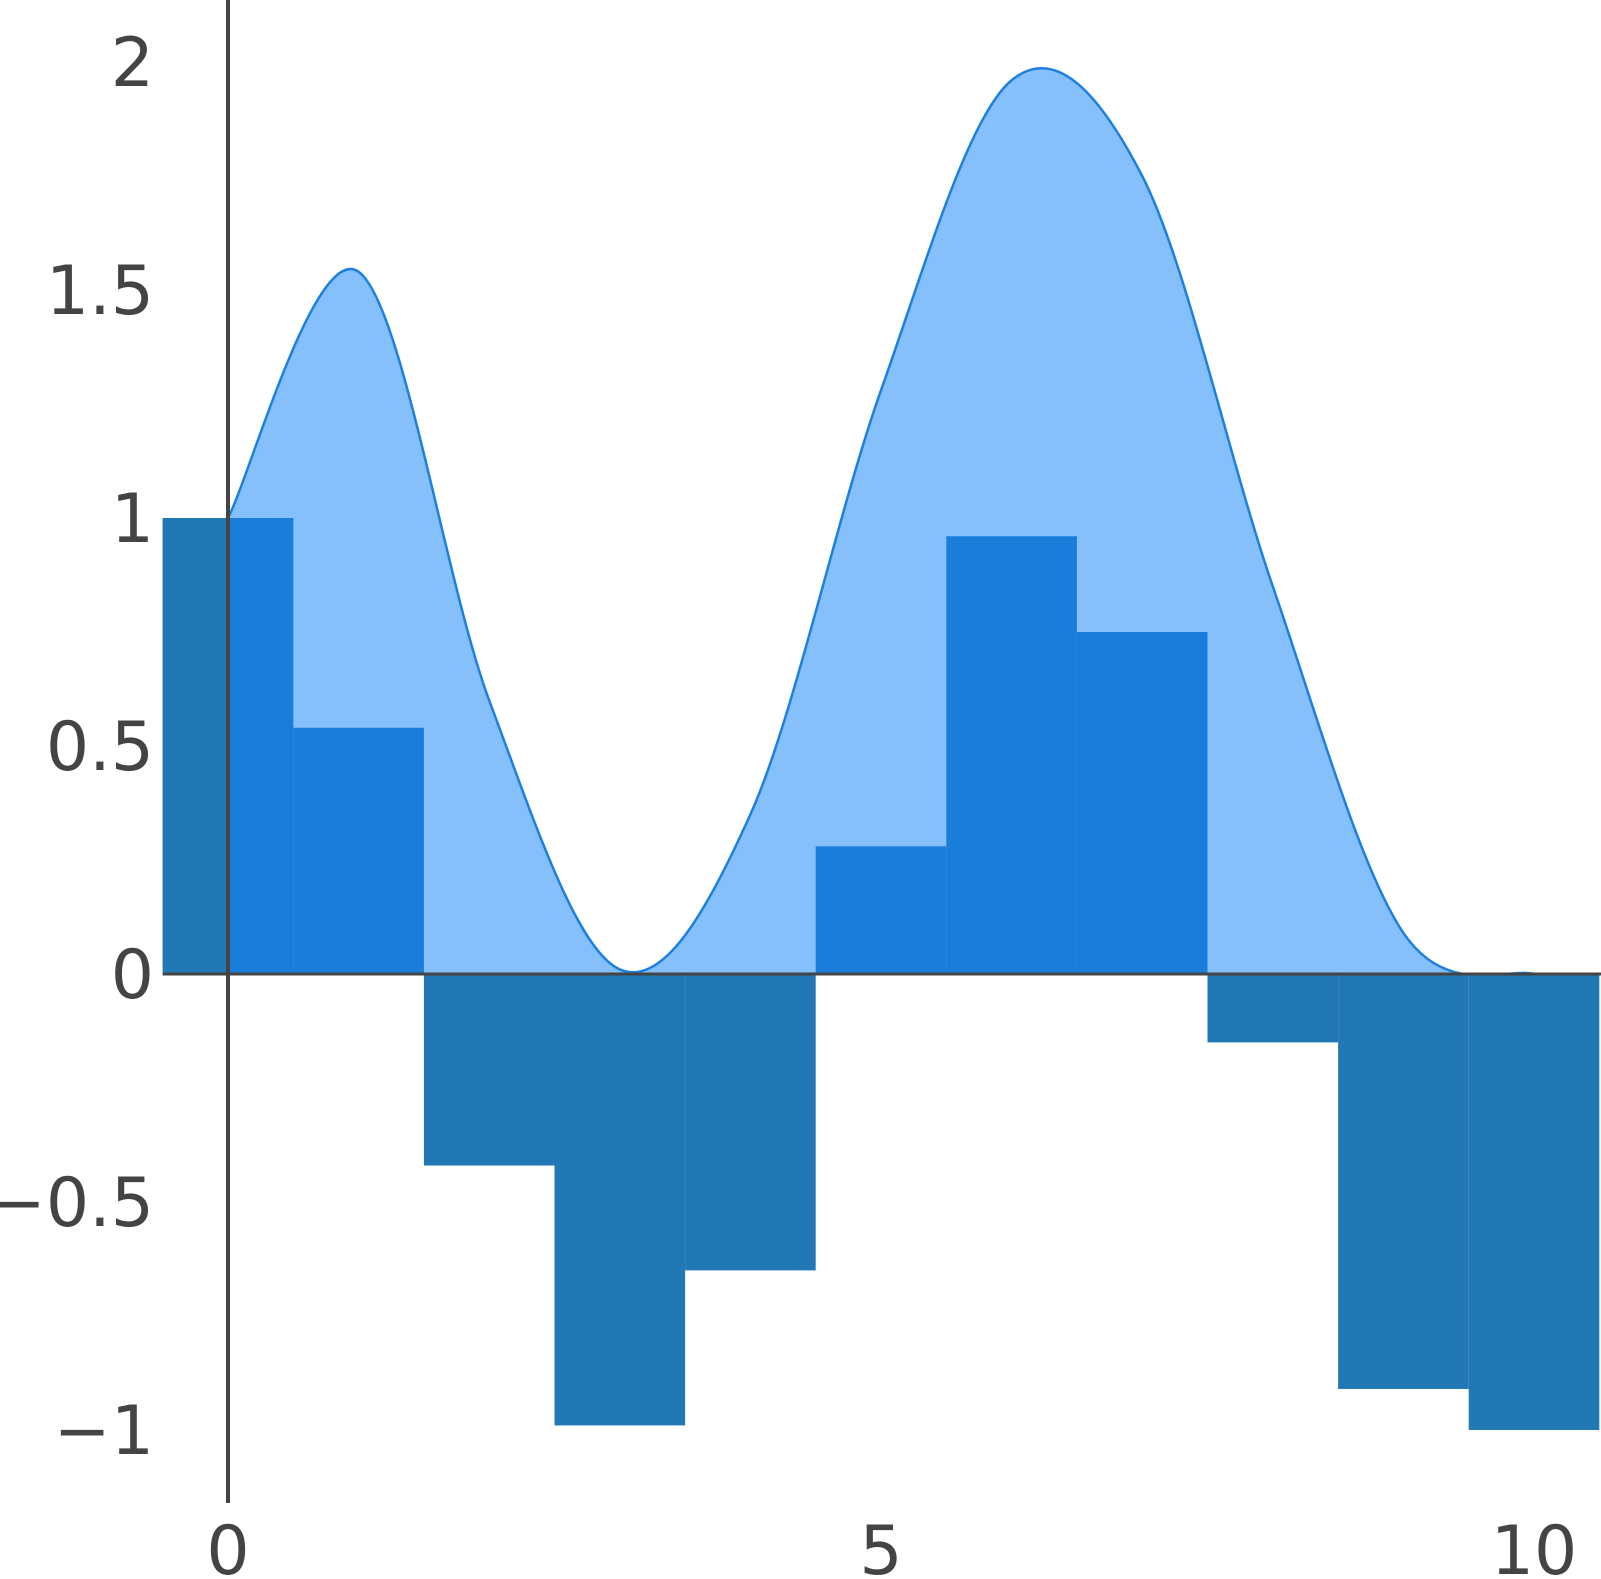 The image size is (1601, 1579). What do you see at coordinates (195, 746) in the screenshot?
I see `bar-0-left-segment` at bounding box center [195, 746].